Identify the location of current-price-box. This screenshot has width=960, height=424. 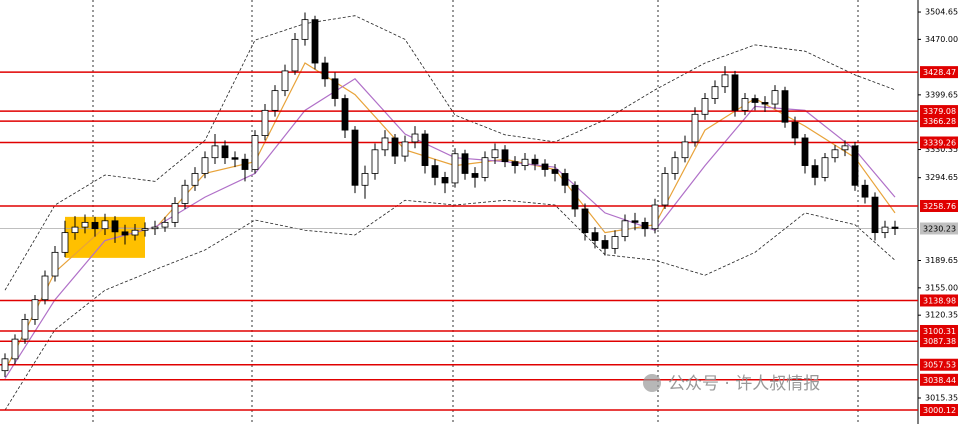
(939, 228).